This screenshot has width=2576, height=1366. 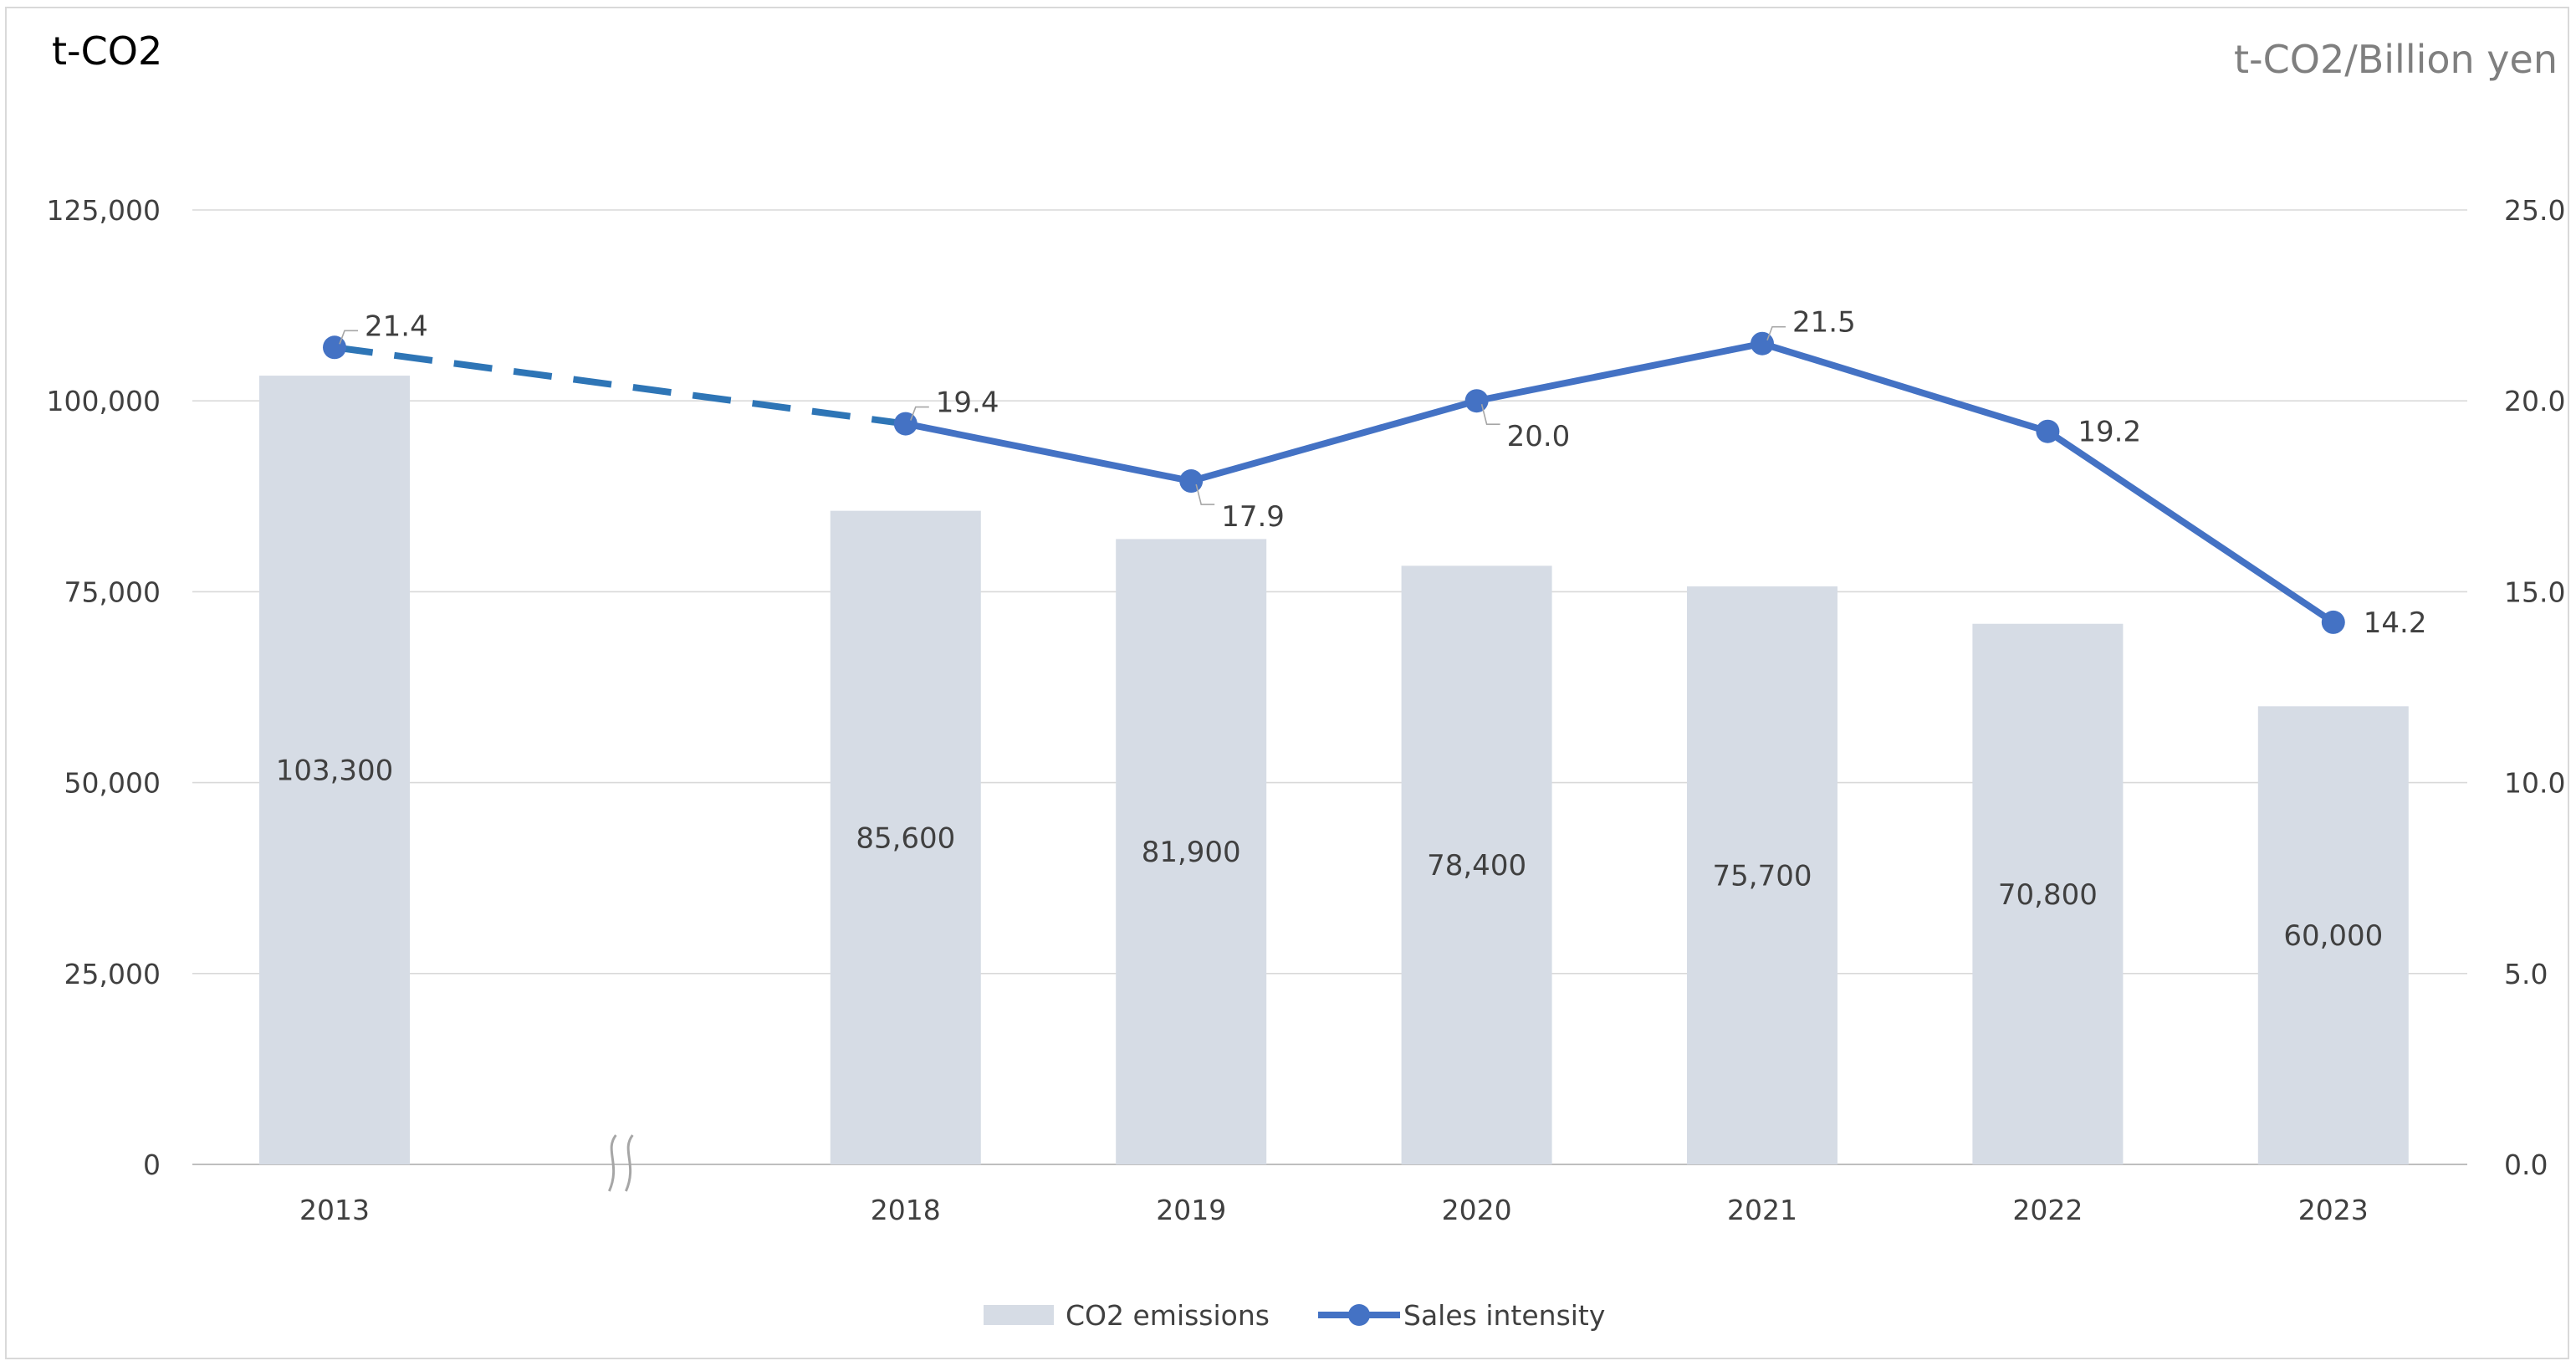 I want to click on right-tick-label: 5.0, so click(x=2526, y=974).